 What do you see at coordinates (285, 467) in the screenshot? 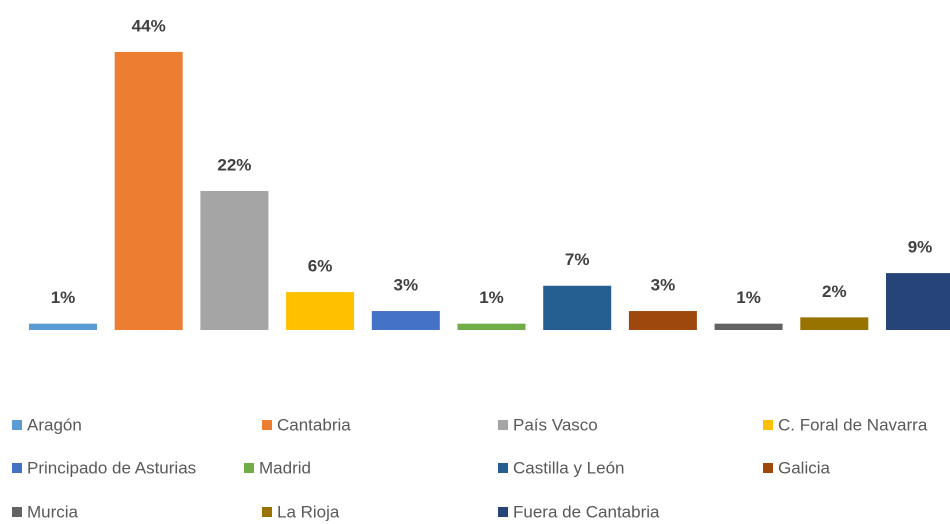
I see `legend-label: Madrid` at bounding box center [285, 467].